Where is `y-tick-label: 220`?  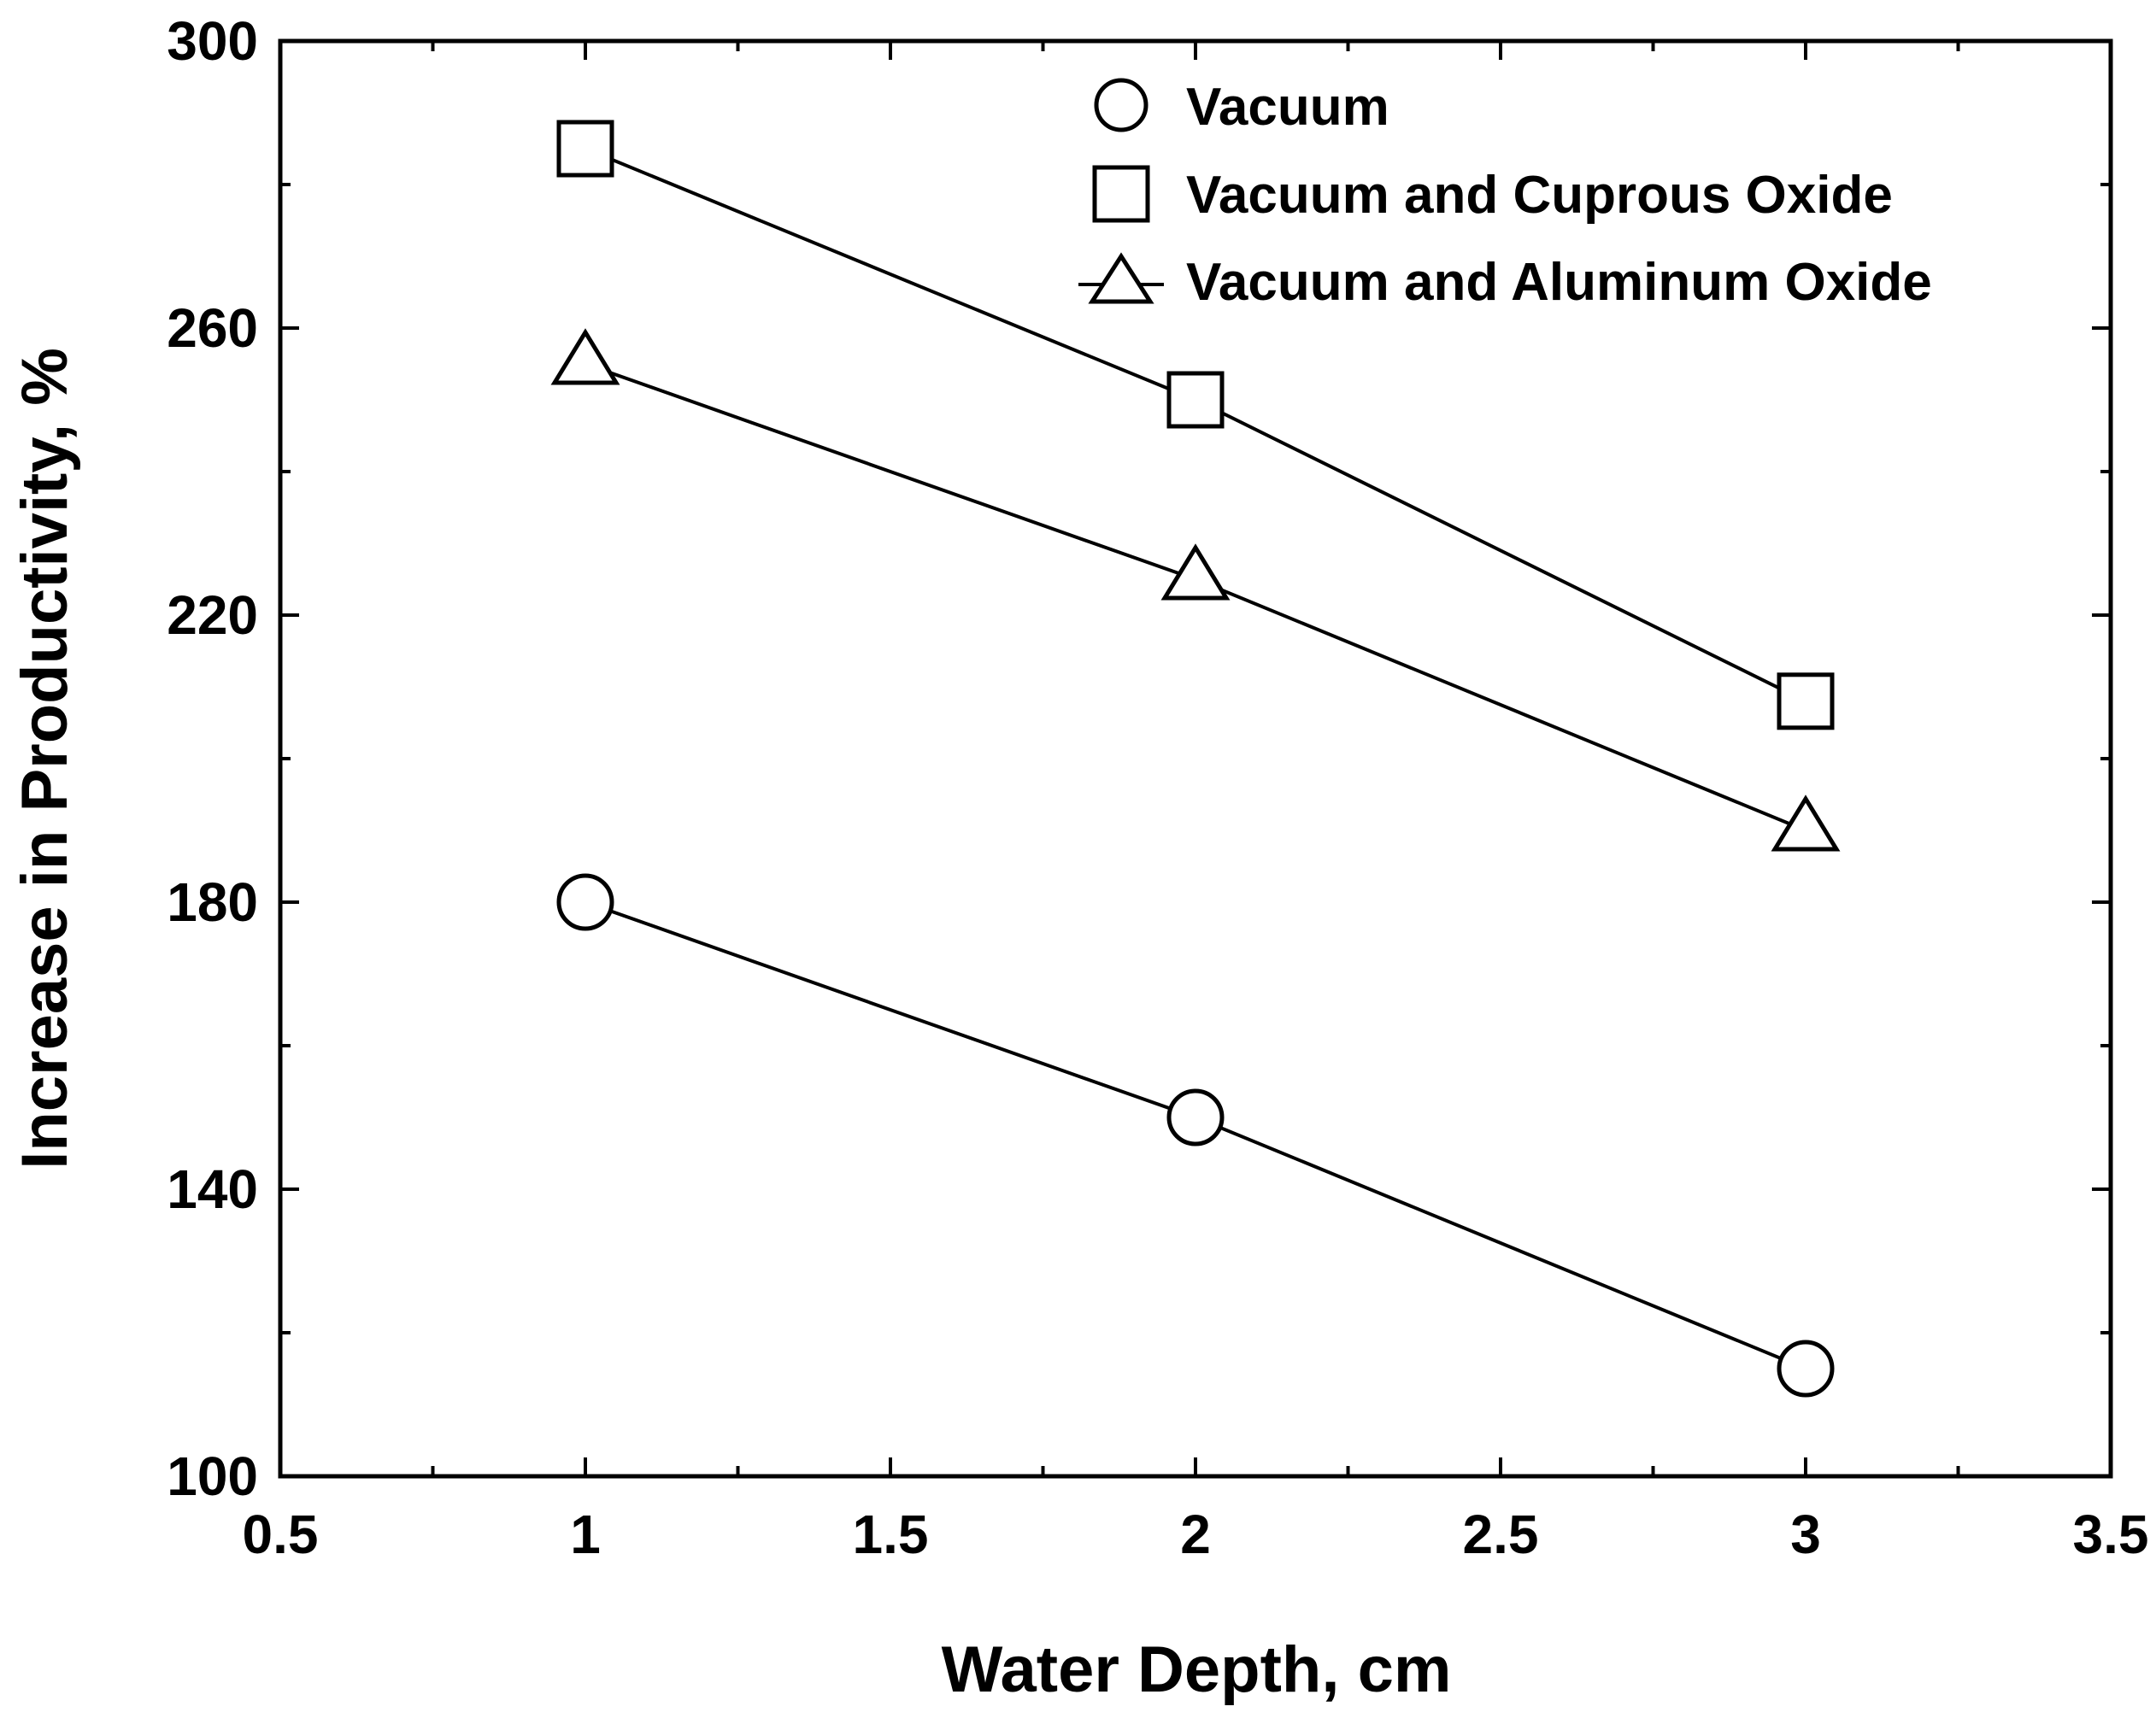
y-tick-label: 220 is located at coordinates (212, 615).